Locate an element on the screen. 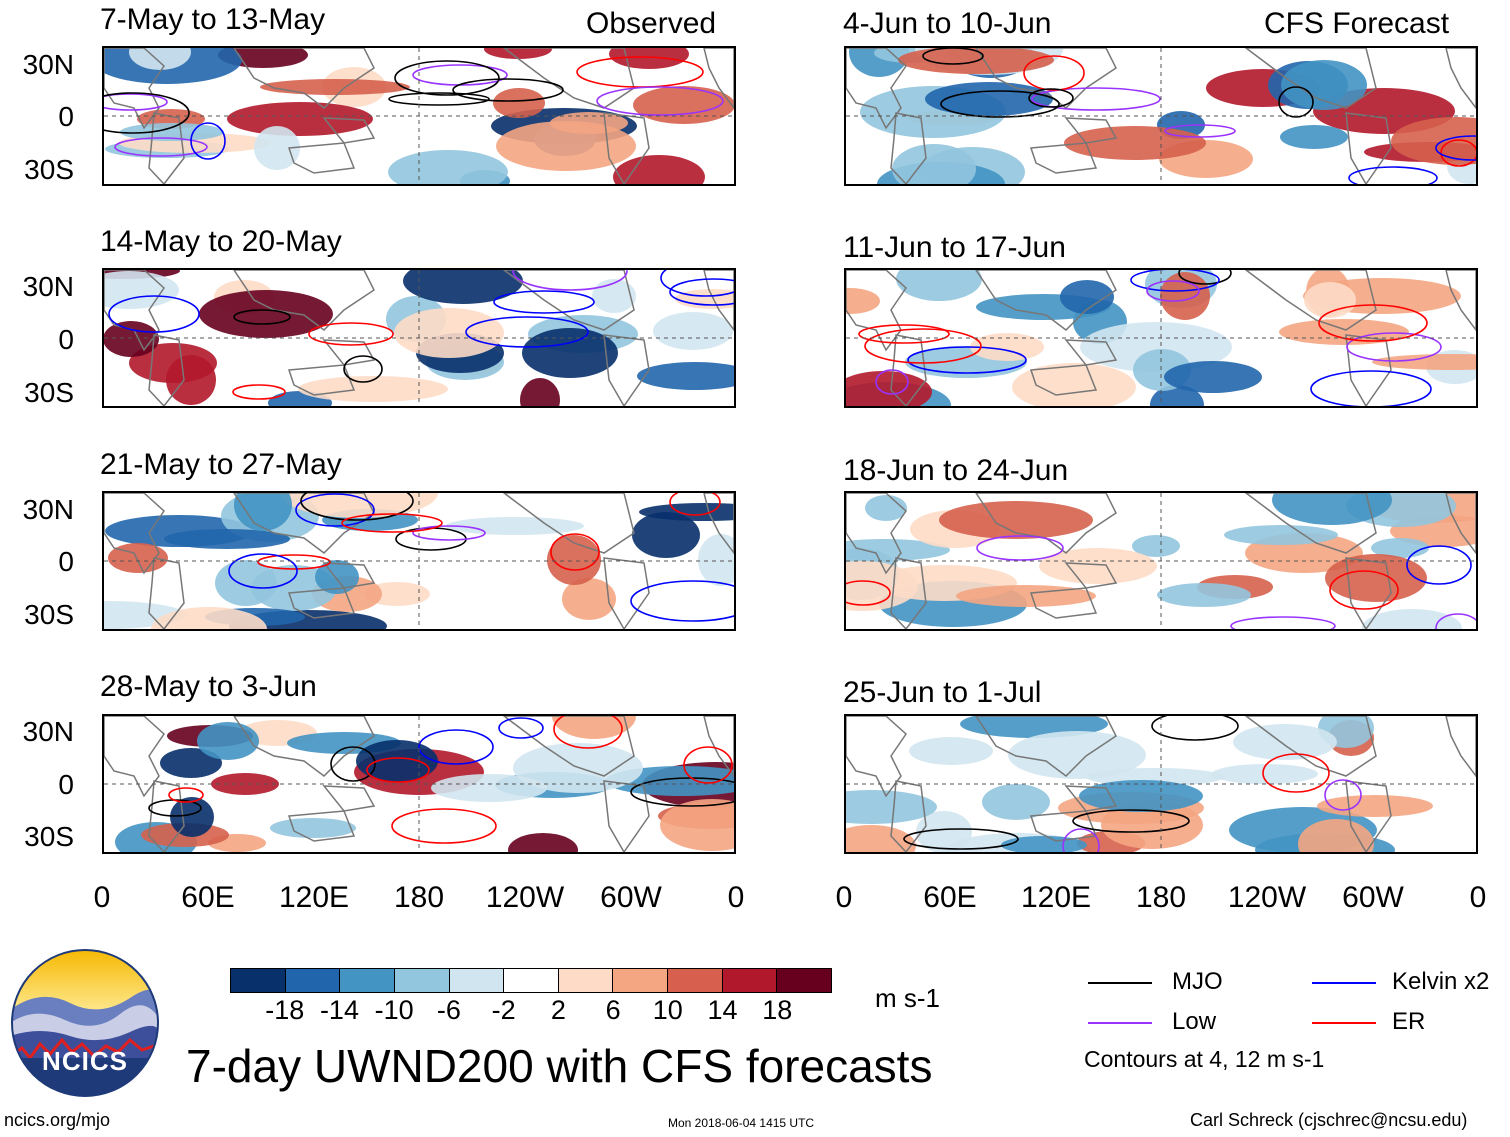  logo-text: NCICS is located at coordinates (85, 1061).